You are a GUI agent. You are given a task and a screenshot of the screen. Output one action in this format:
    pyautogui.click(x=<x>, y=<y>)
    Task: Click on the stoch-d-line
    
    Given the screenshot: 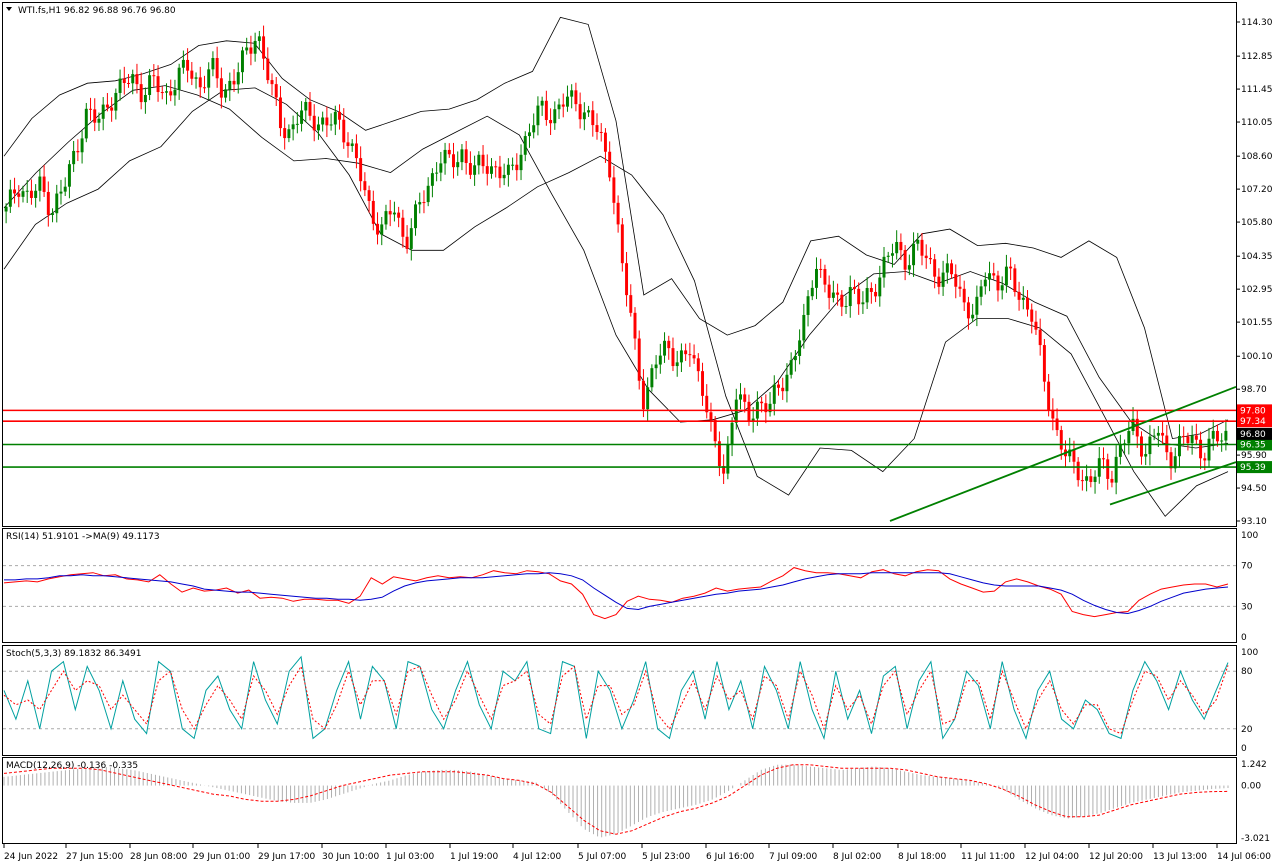 What is the action you would take?
    pyautogui.click(x=616, y=700)
    